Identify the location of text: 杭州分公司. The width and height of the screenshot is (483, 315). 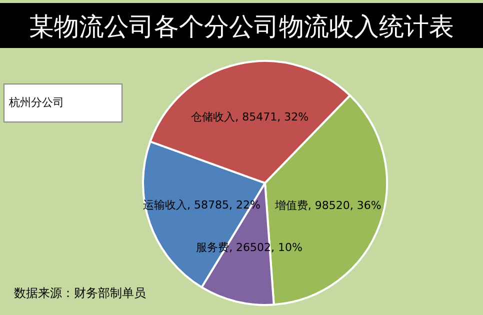
(36, 102).